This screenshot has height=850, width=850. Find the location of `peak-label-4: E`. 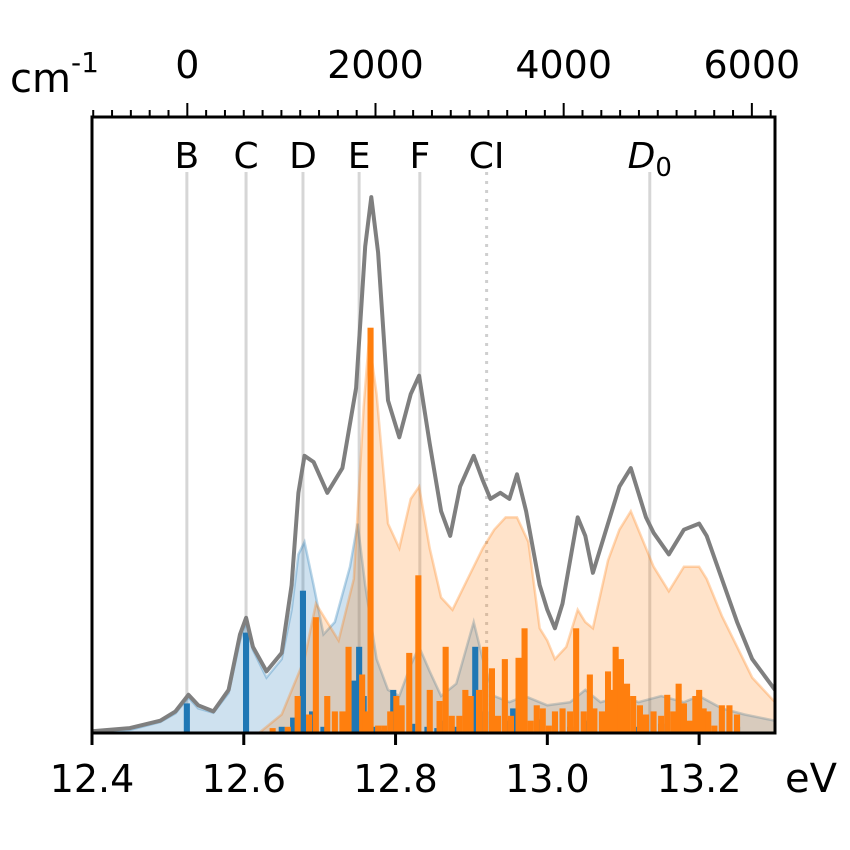

peak-label-4: E is located at coordinates (359, 156).